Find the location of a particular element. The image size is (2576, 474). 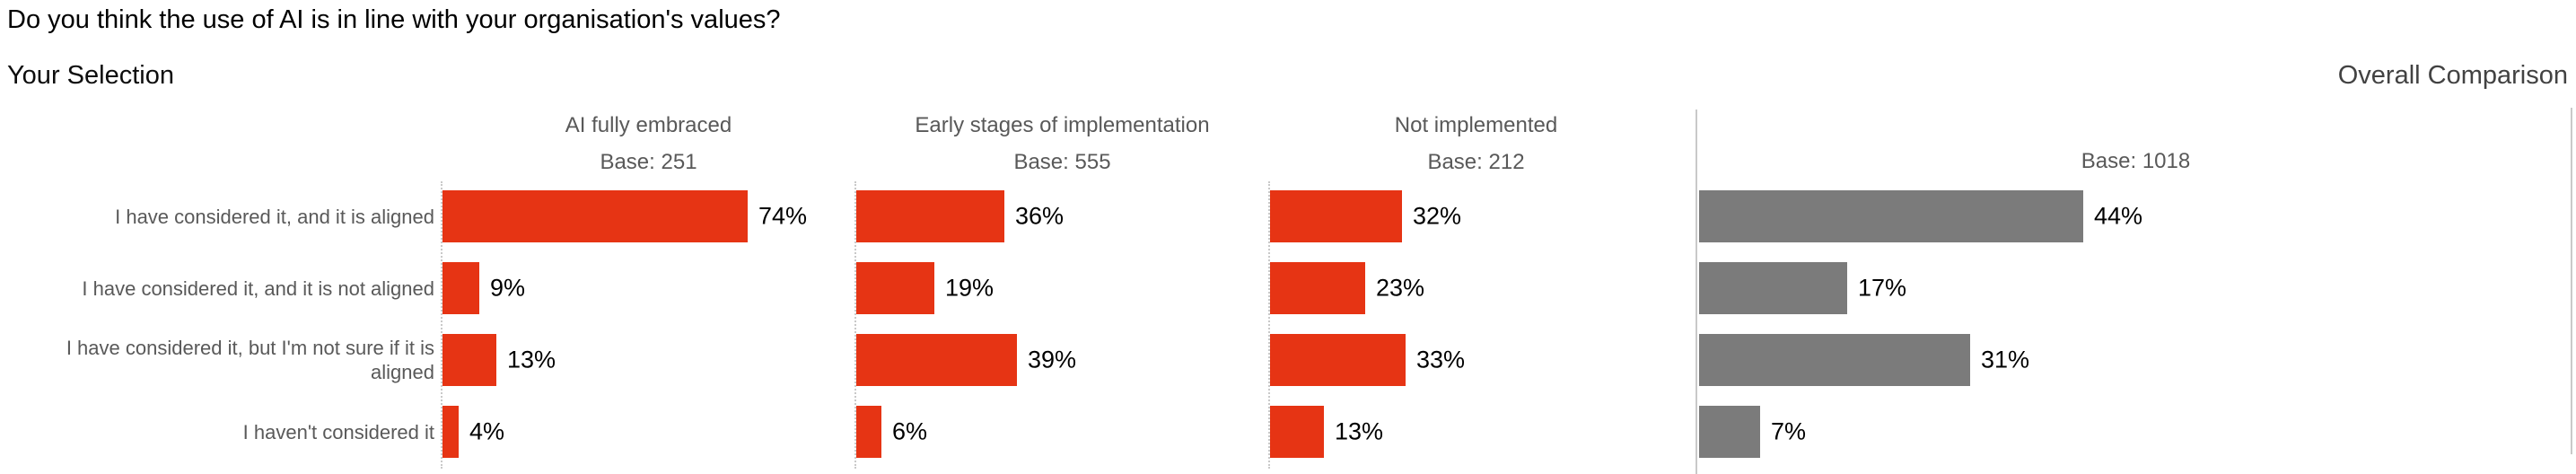

value-label: 74% is located at coordinates (783, 216).